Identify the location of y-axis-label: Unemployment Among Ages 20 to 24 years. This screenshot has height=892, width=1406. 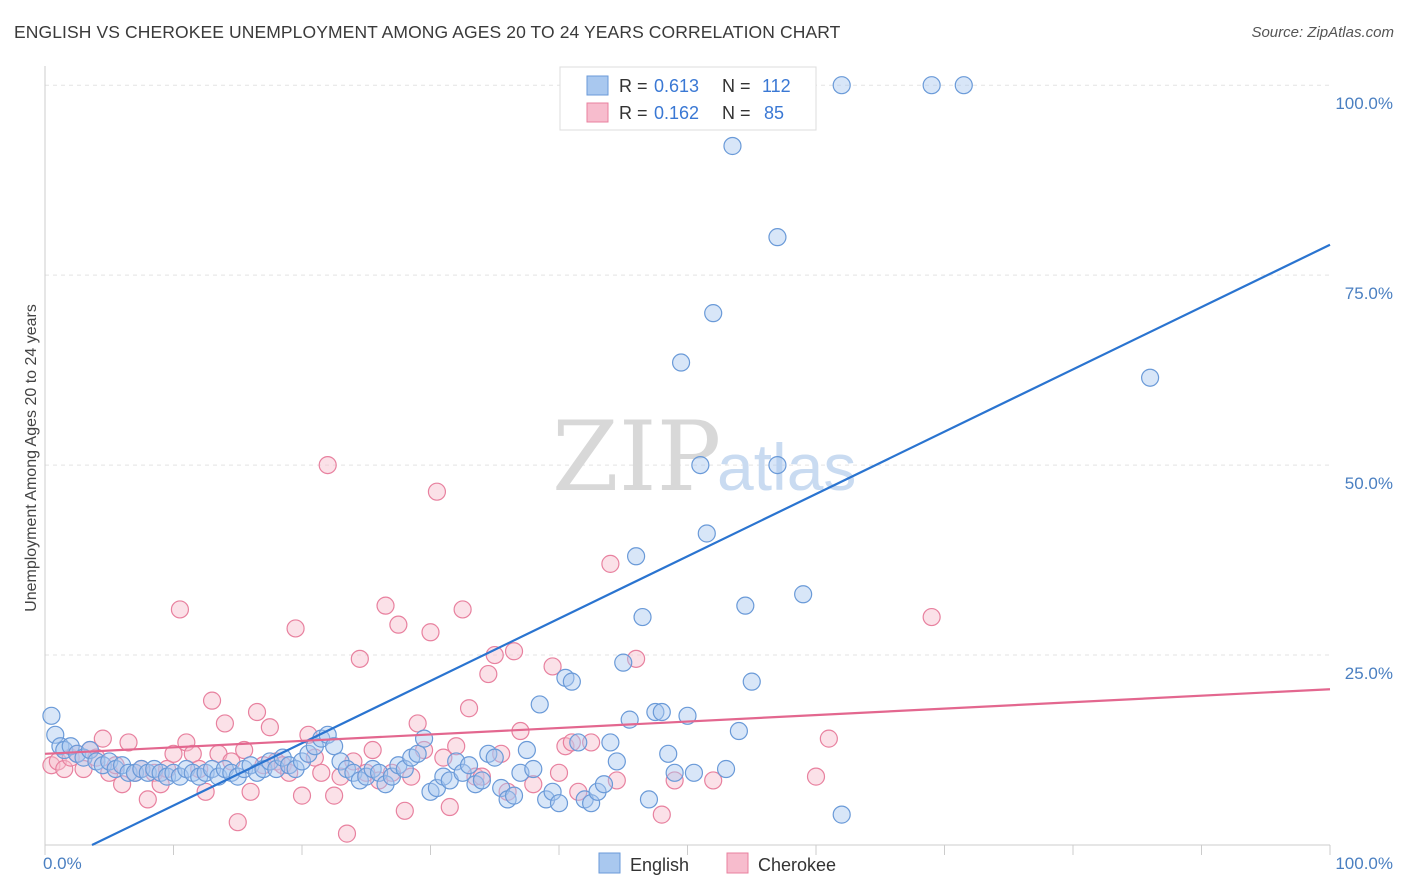
(31, 458).